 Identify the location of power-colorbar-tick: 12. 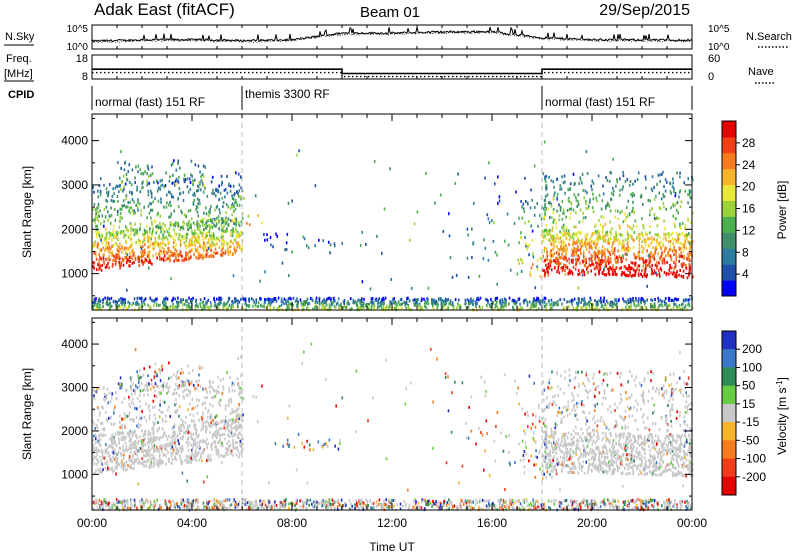
(749, 230).